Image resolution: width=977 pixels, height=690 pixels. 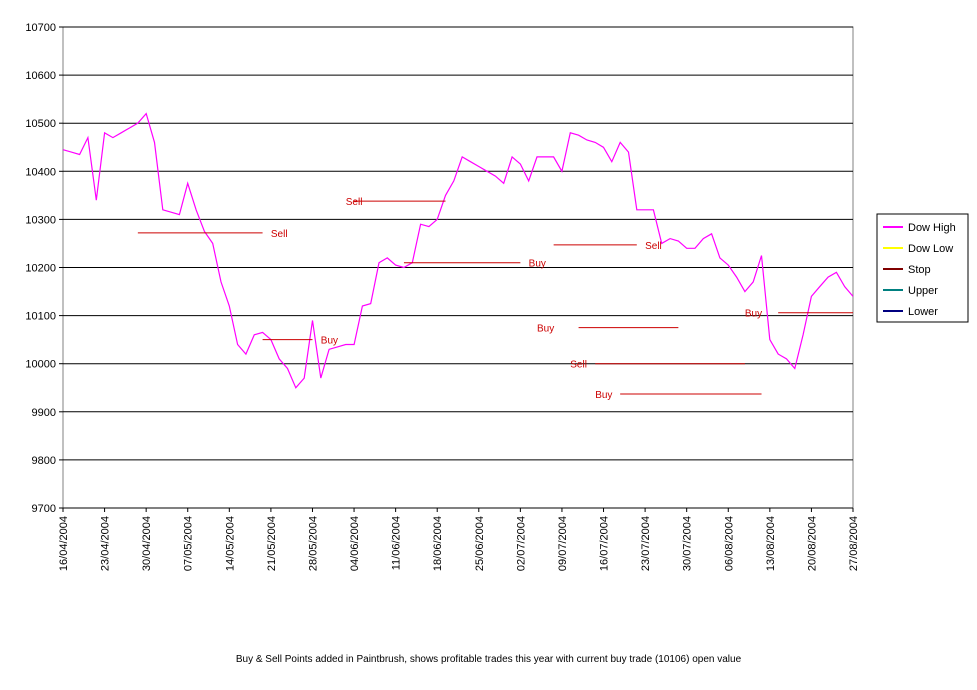 What do you see at coordinates (189, 543) in the screenshot?
I see `x-tick-label: 07/05/2004` at bounding box center [189, 543].